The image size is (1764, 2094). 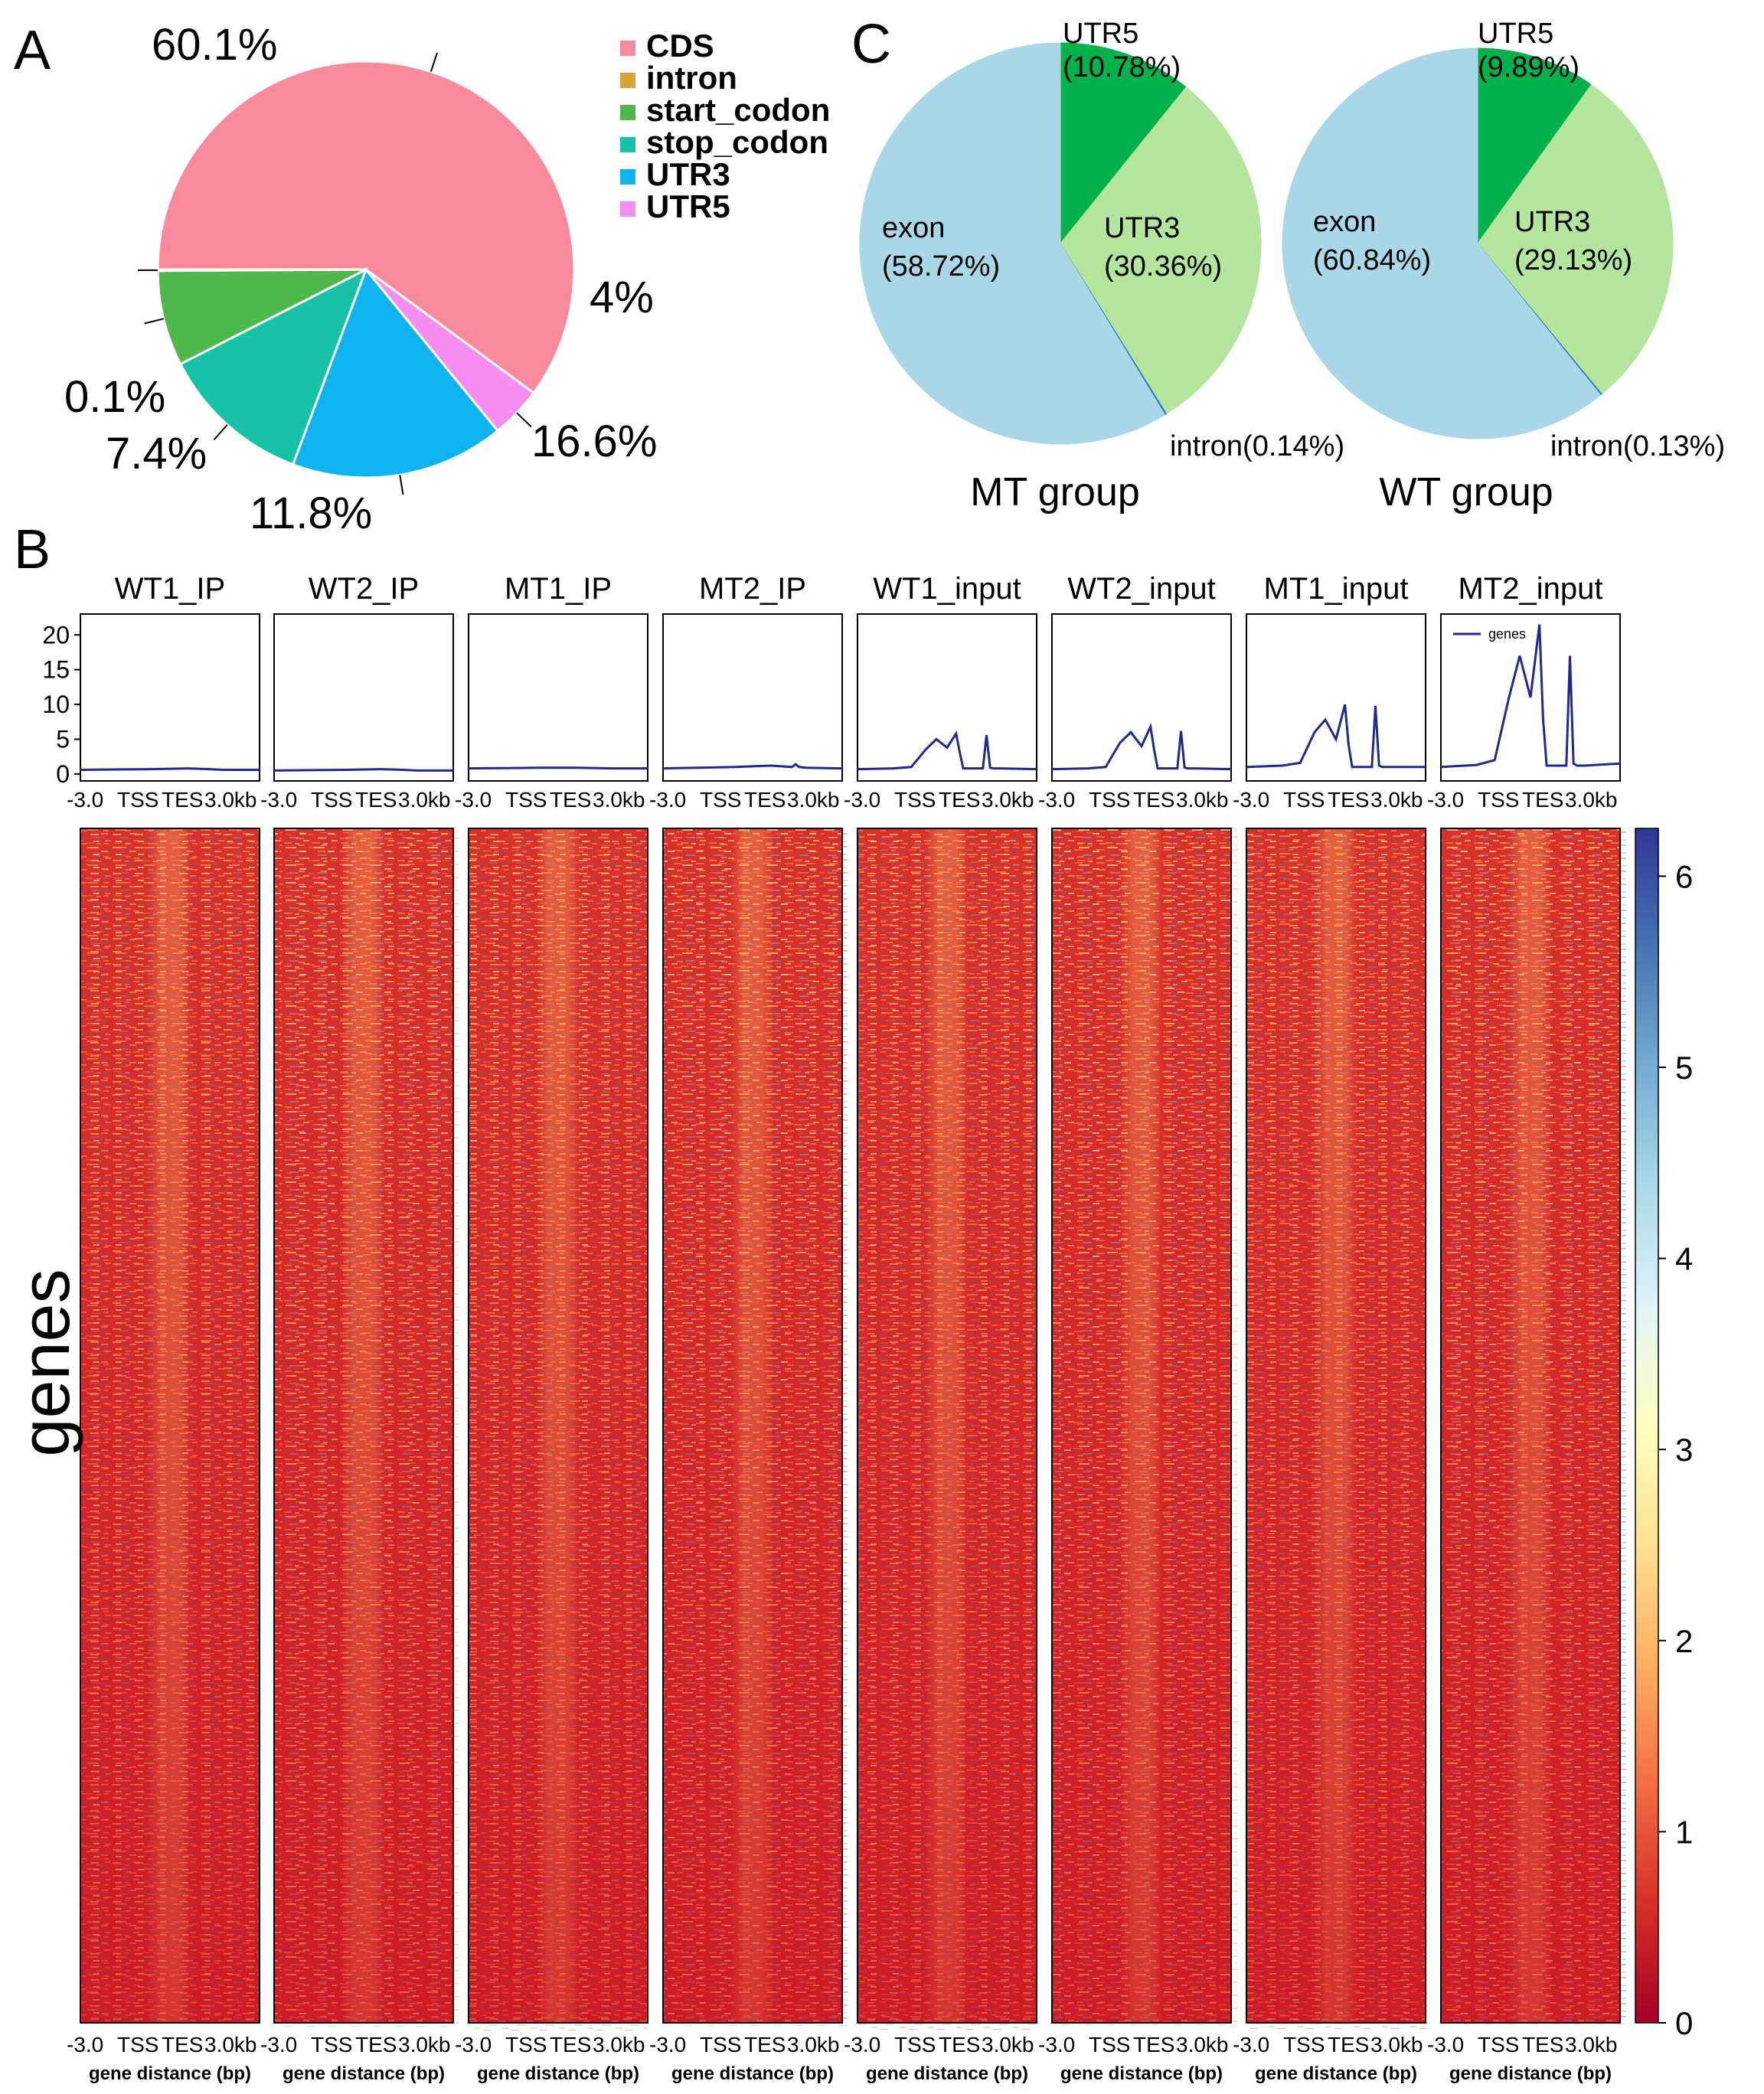 I want to click on legend-label-stop-codon: stop_codon, so click(x=737, y=142).